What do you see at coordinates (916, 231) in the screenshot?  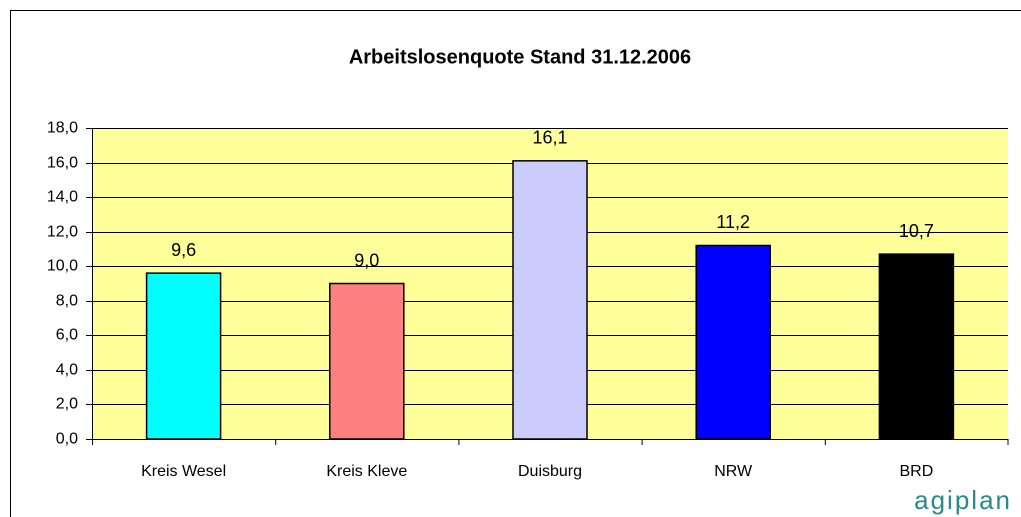 I see `value-label: 10,7` at bounding box center [916, 231].